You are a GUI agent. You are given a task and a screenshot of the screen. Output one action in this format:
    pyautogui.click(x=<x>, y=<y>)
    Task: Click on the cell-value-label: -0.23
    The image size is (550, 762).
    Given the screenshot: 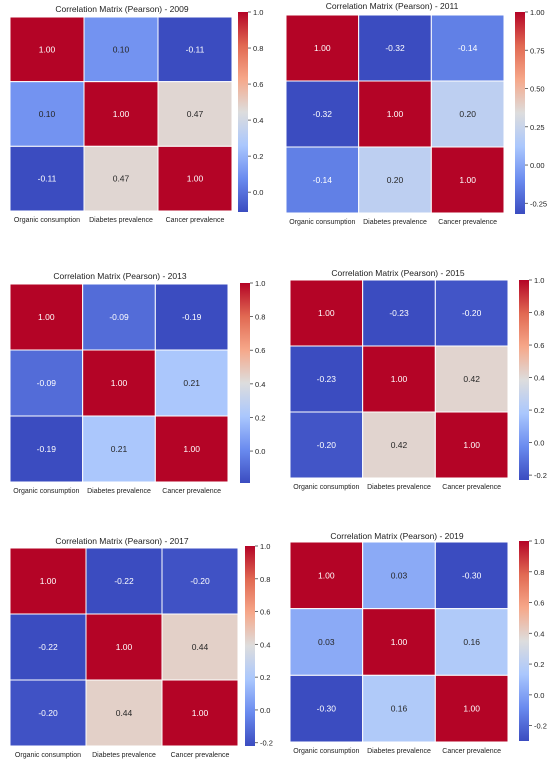 What is the action you would take?
    pyautogui.click(x=327, y=379)
    